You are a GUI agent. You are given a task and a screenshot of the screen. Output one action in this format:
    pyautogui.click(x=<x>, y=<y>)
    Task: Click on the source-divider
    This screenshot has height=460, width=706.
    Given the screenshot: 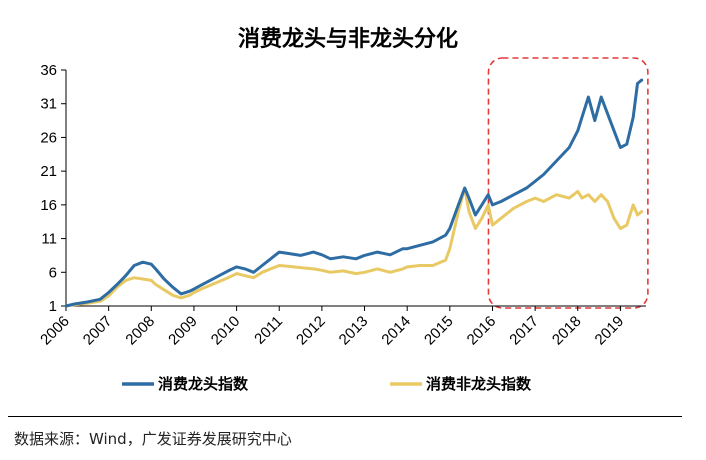 What is the action you would take?
    pyautogui.click(x=345, y=416)
    